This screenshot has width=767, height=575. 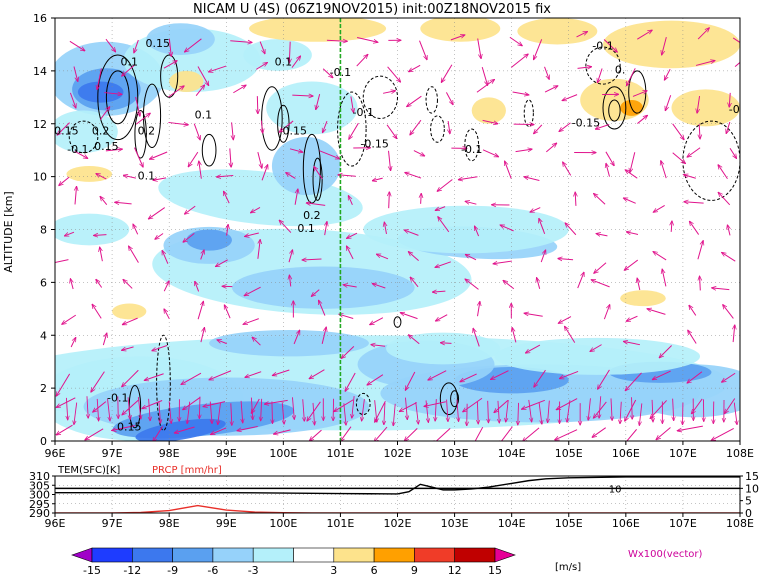 I want to click on sub-x-tick-label: 105E, so click(x=569, y=523).